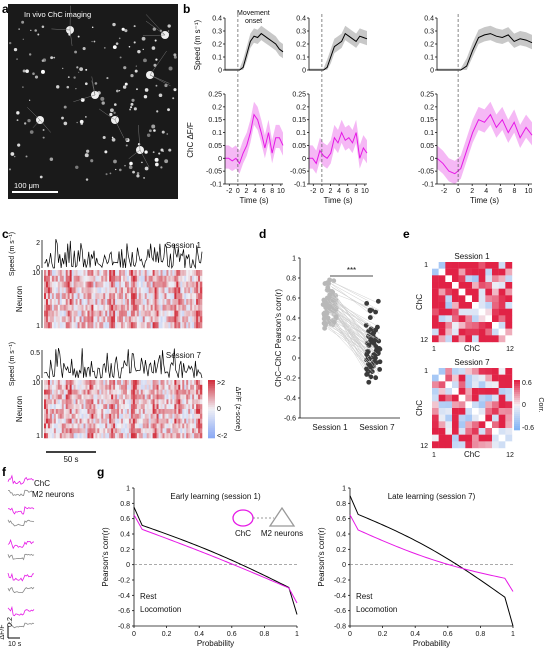 This screenshot has height=650, width=544. Describe the element at coordinates (429, 45) in the screenshot. I see `speed-tick-label: 0.2` at that location.